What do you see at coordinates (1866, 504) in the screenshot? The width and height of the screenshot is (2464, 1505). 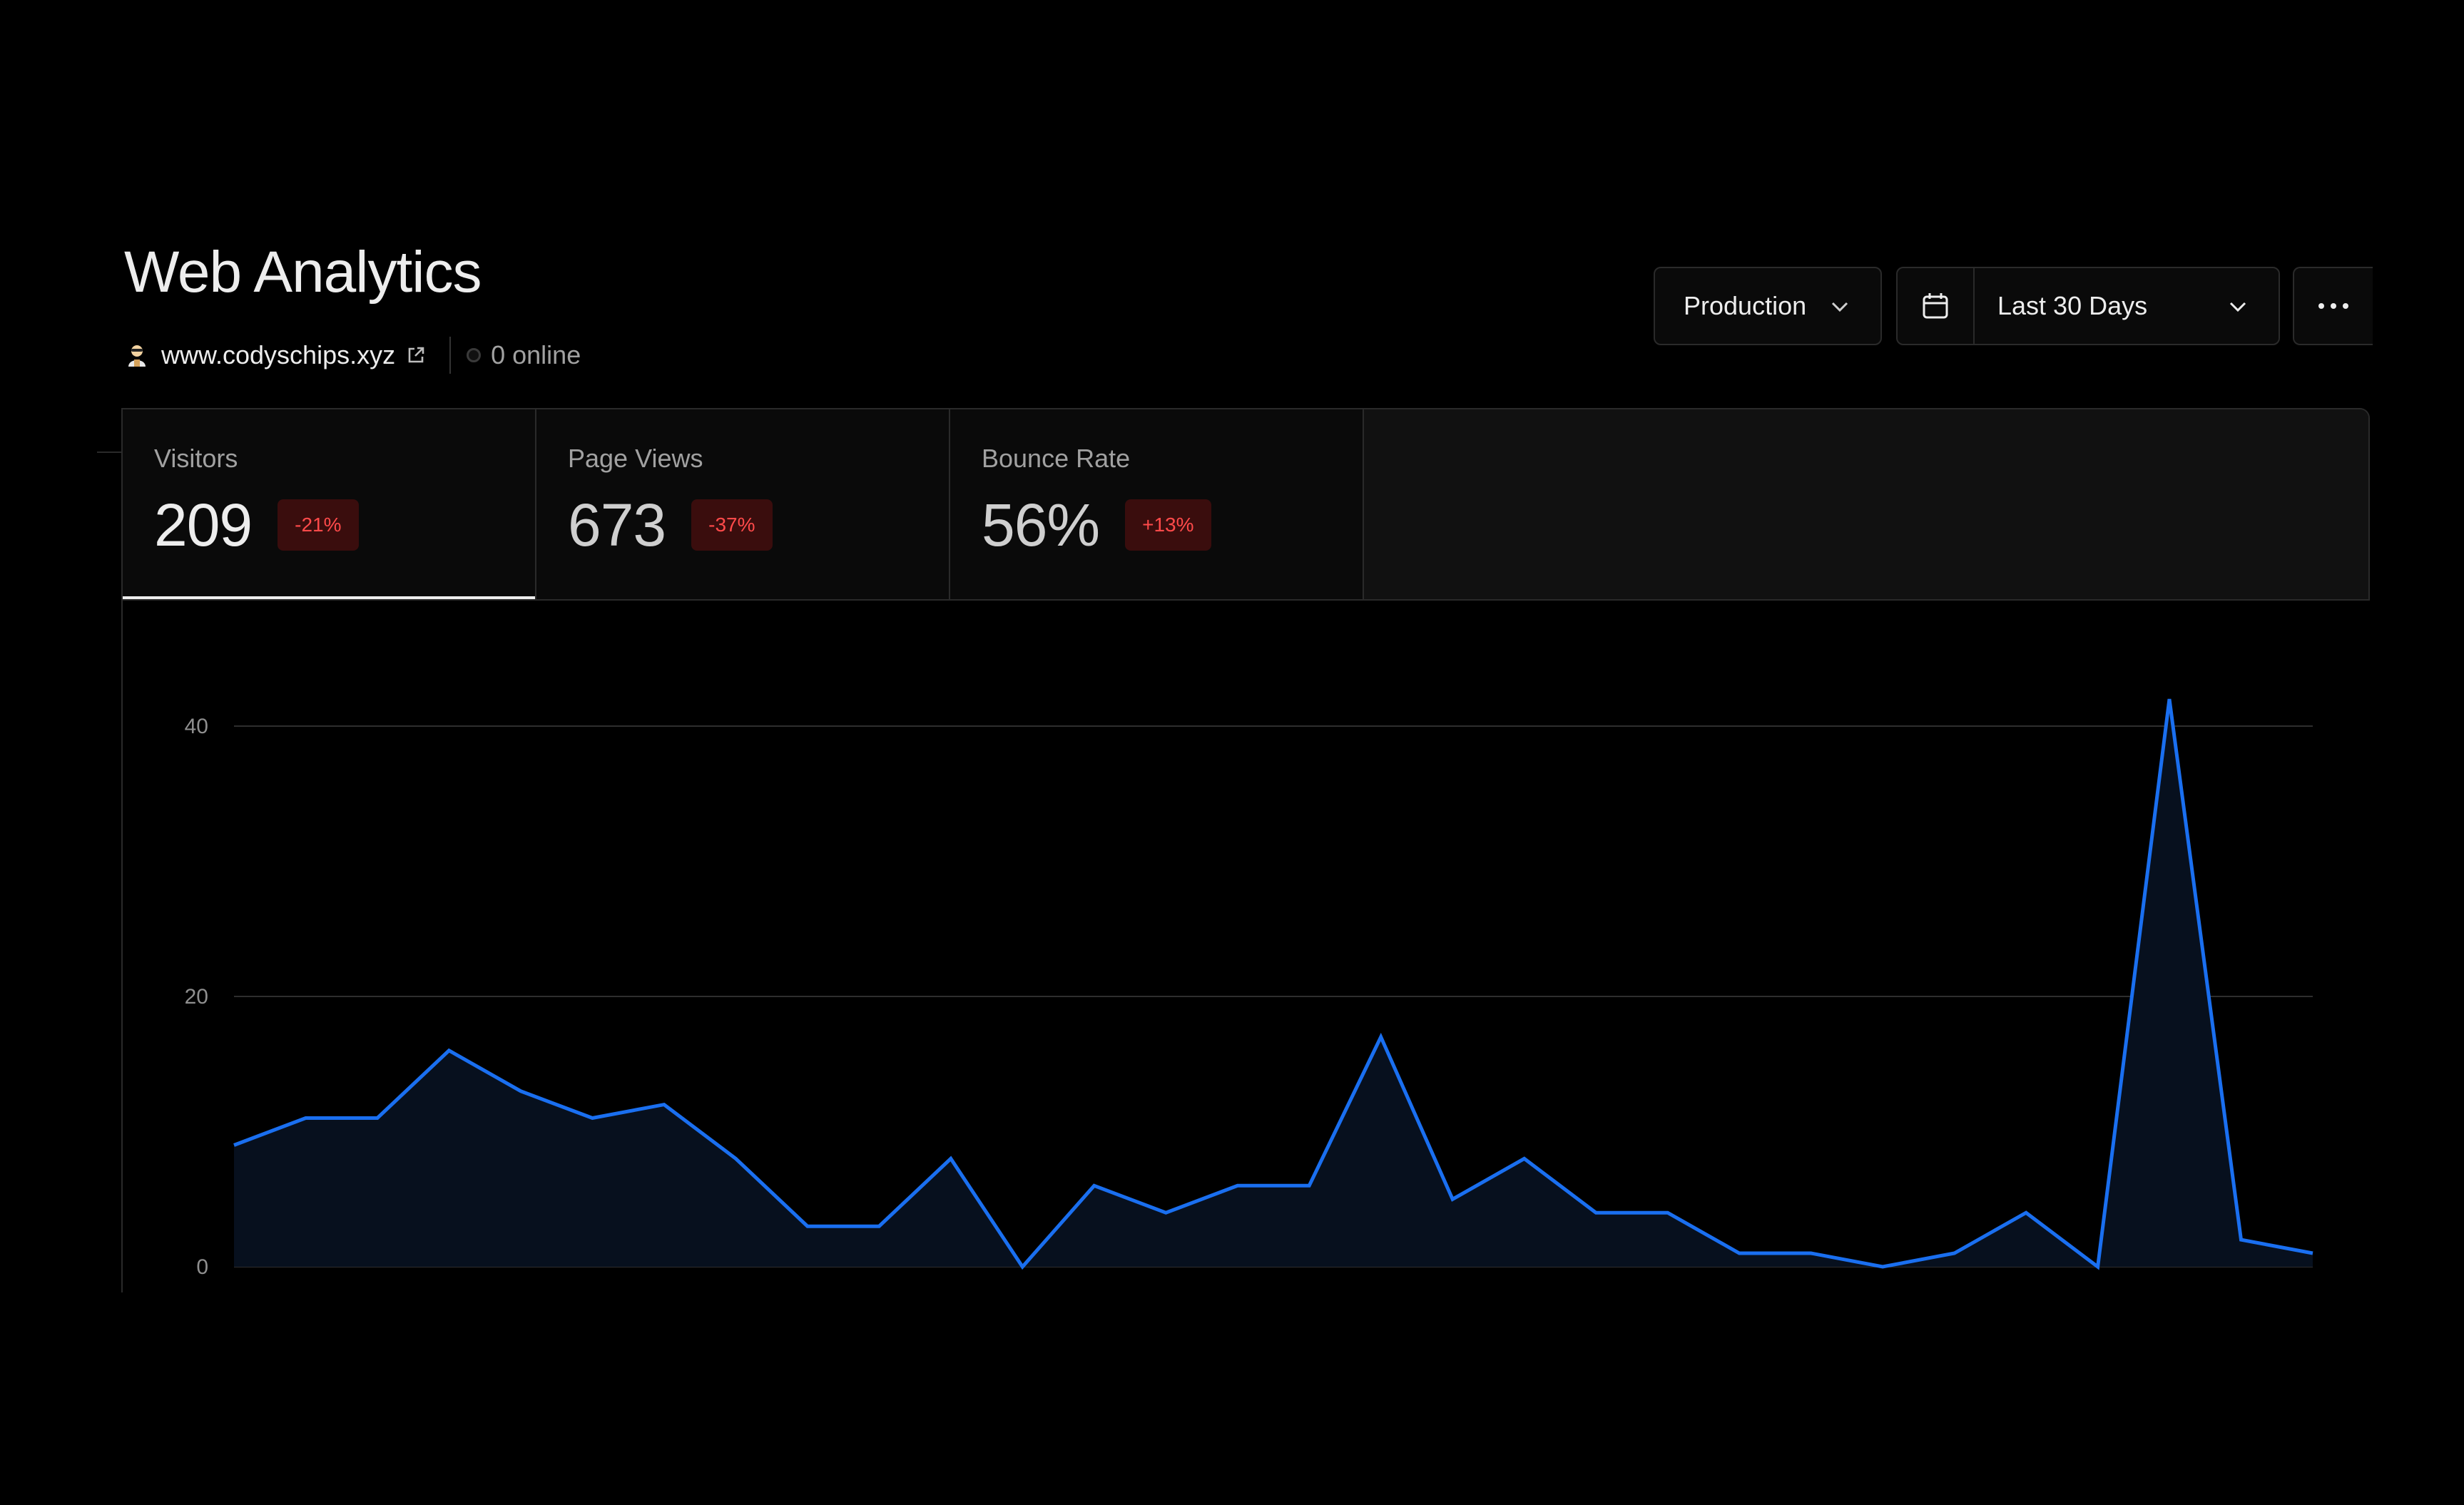 I see `tabs-filler` at bounding box center [1866, 504].